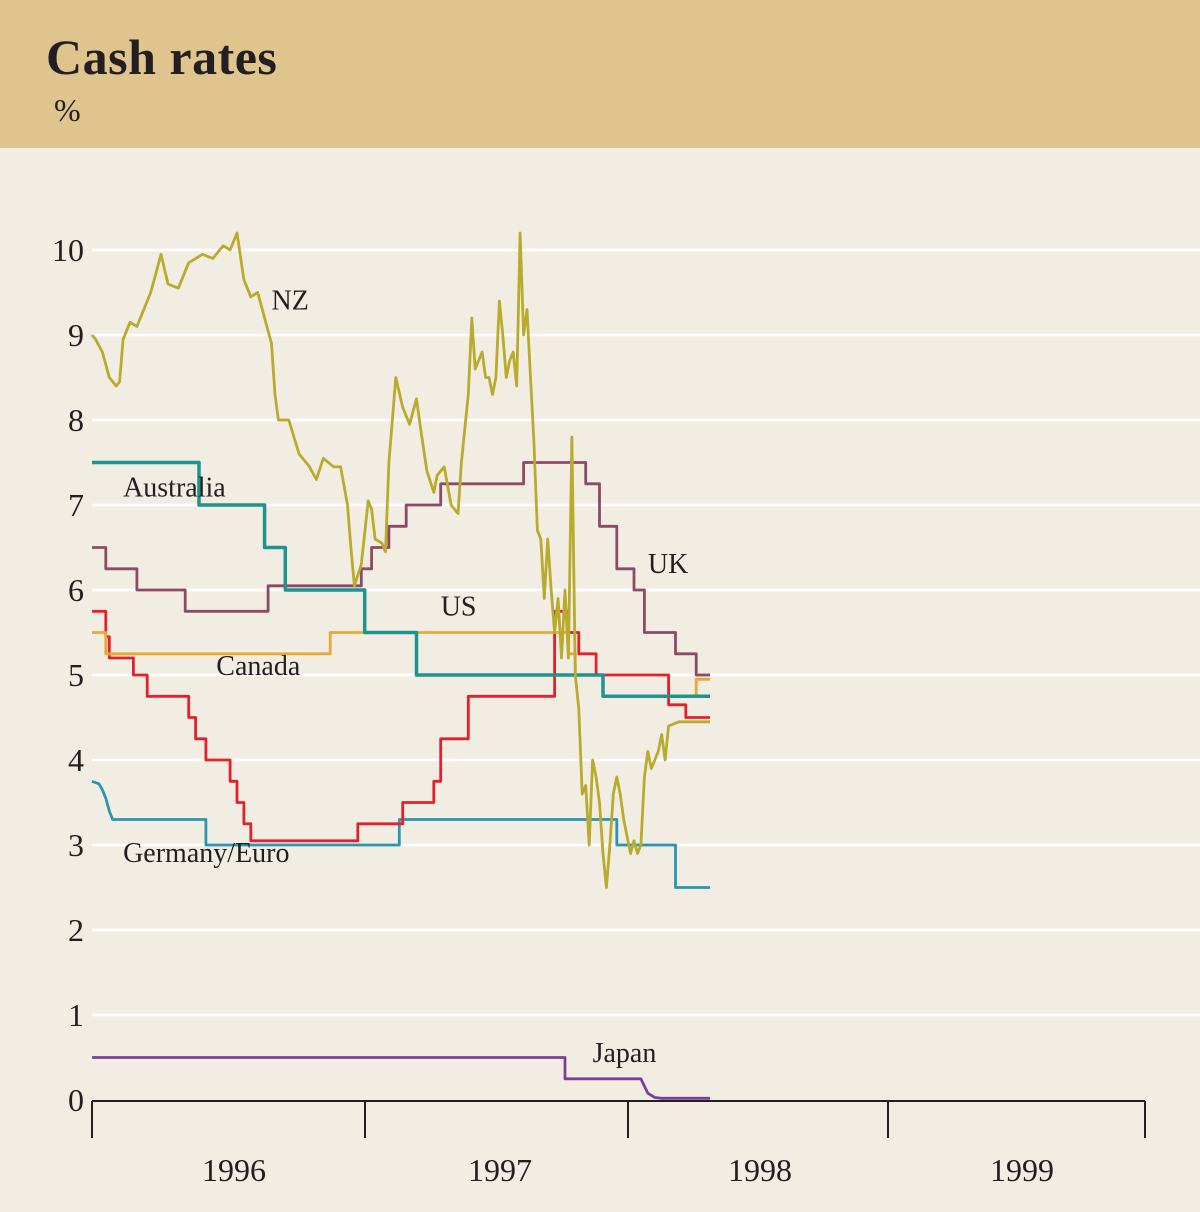  What do you see at coordinates (290, 301) in the screenshot?
I see `series-label-nz: NZ` at bounding box center [290, 301].